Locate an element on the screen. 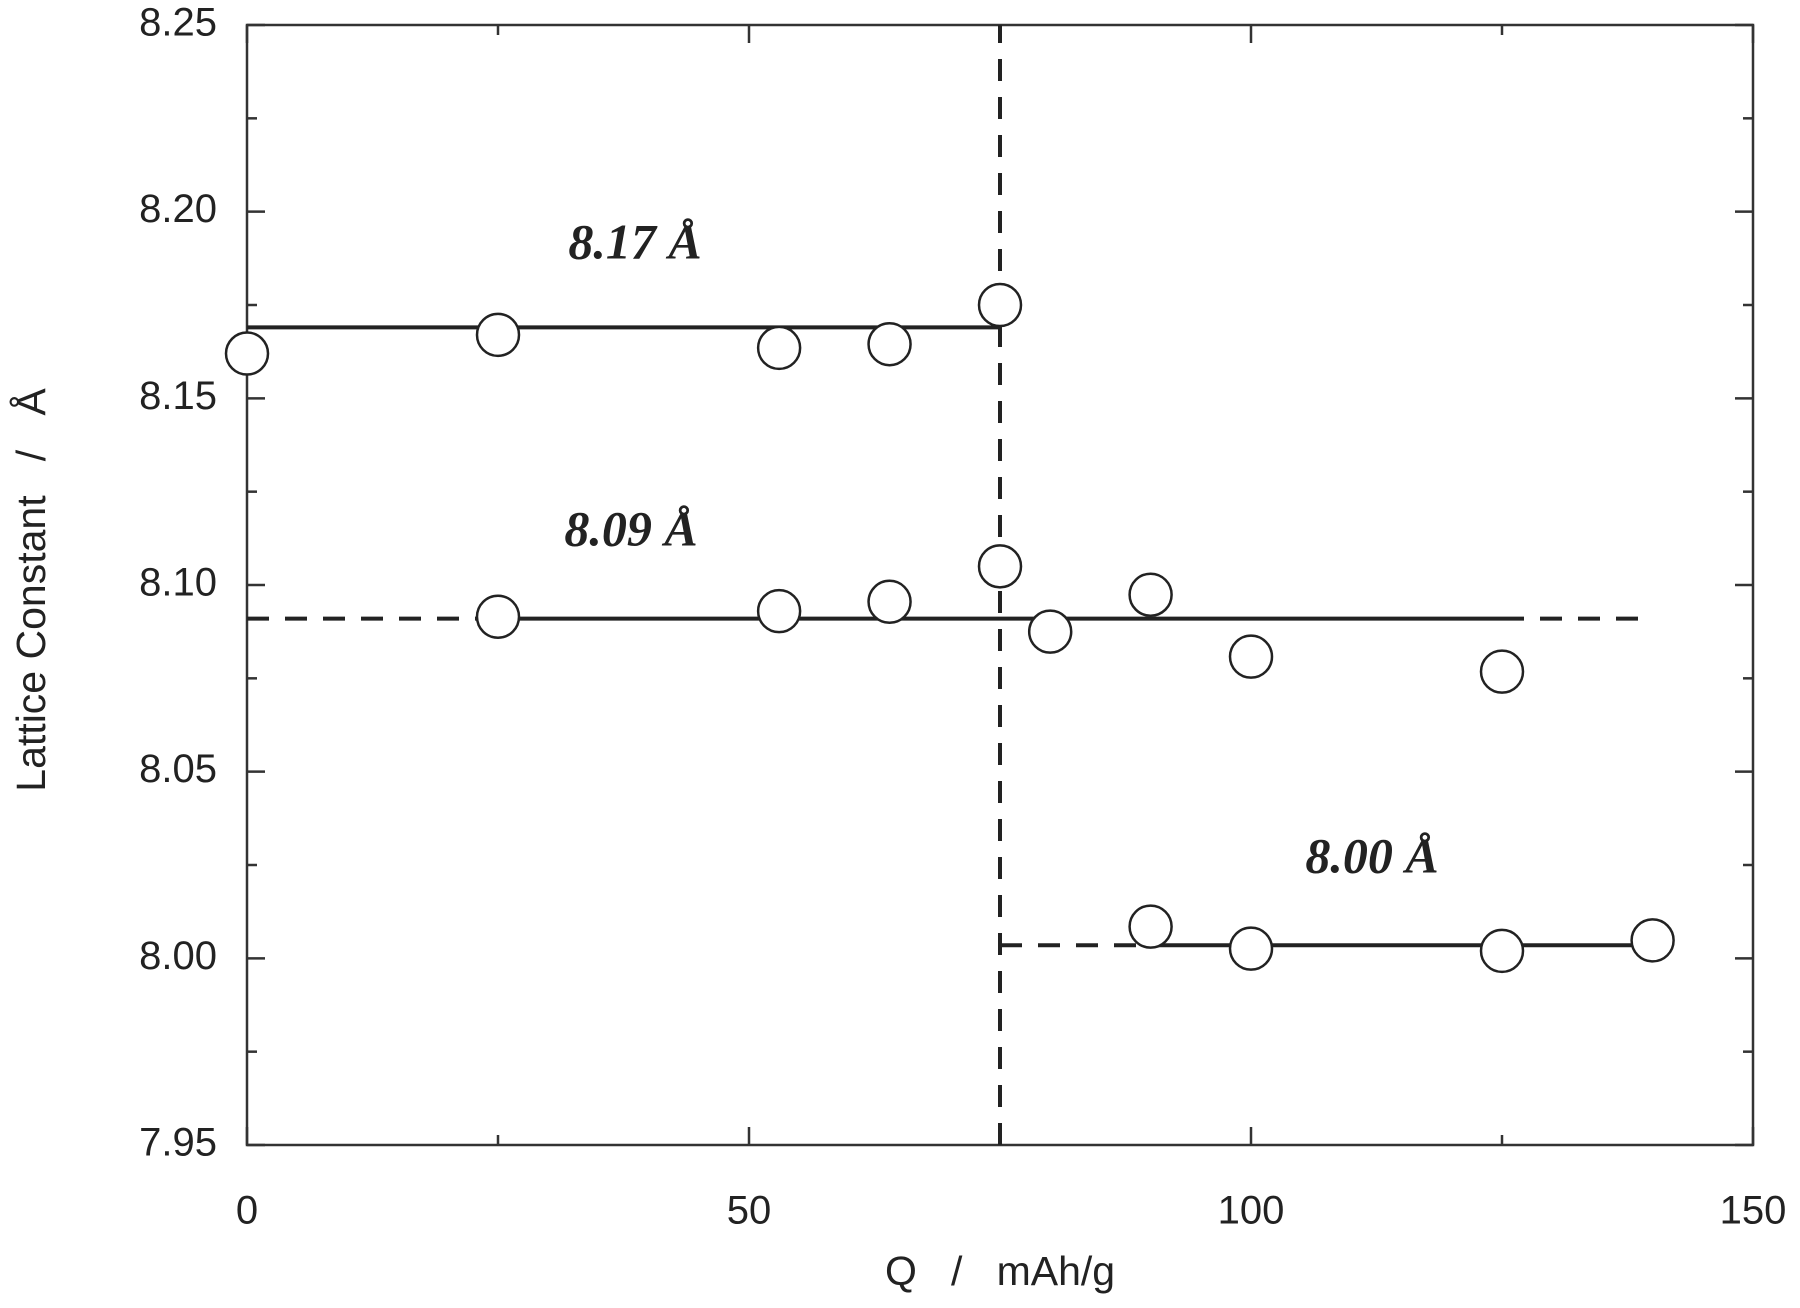  x-tick-label: 150 is located at coordinates (1753, 1211).